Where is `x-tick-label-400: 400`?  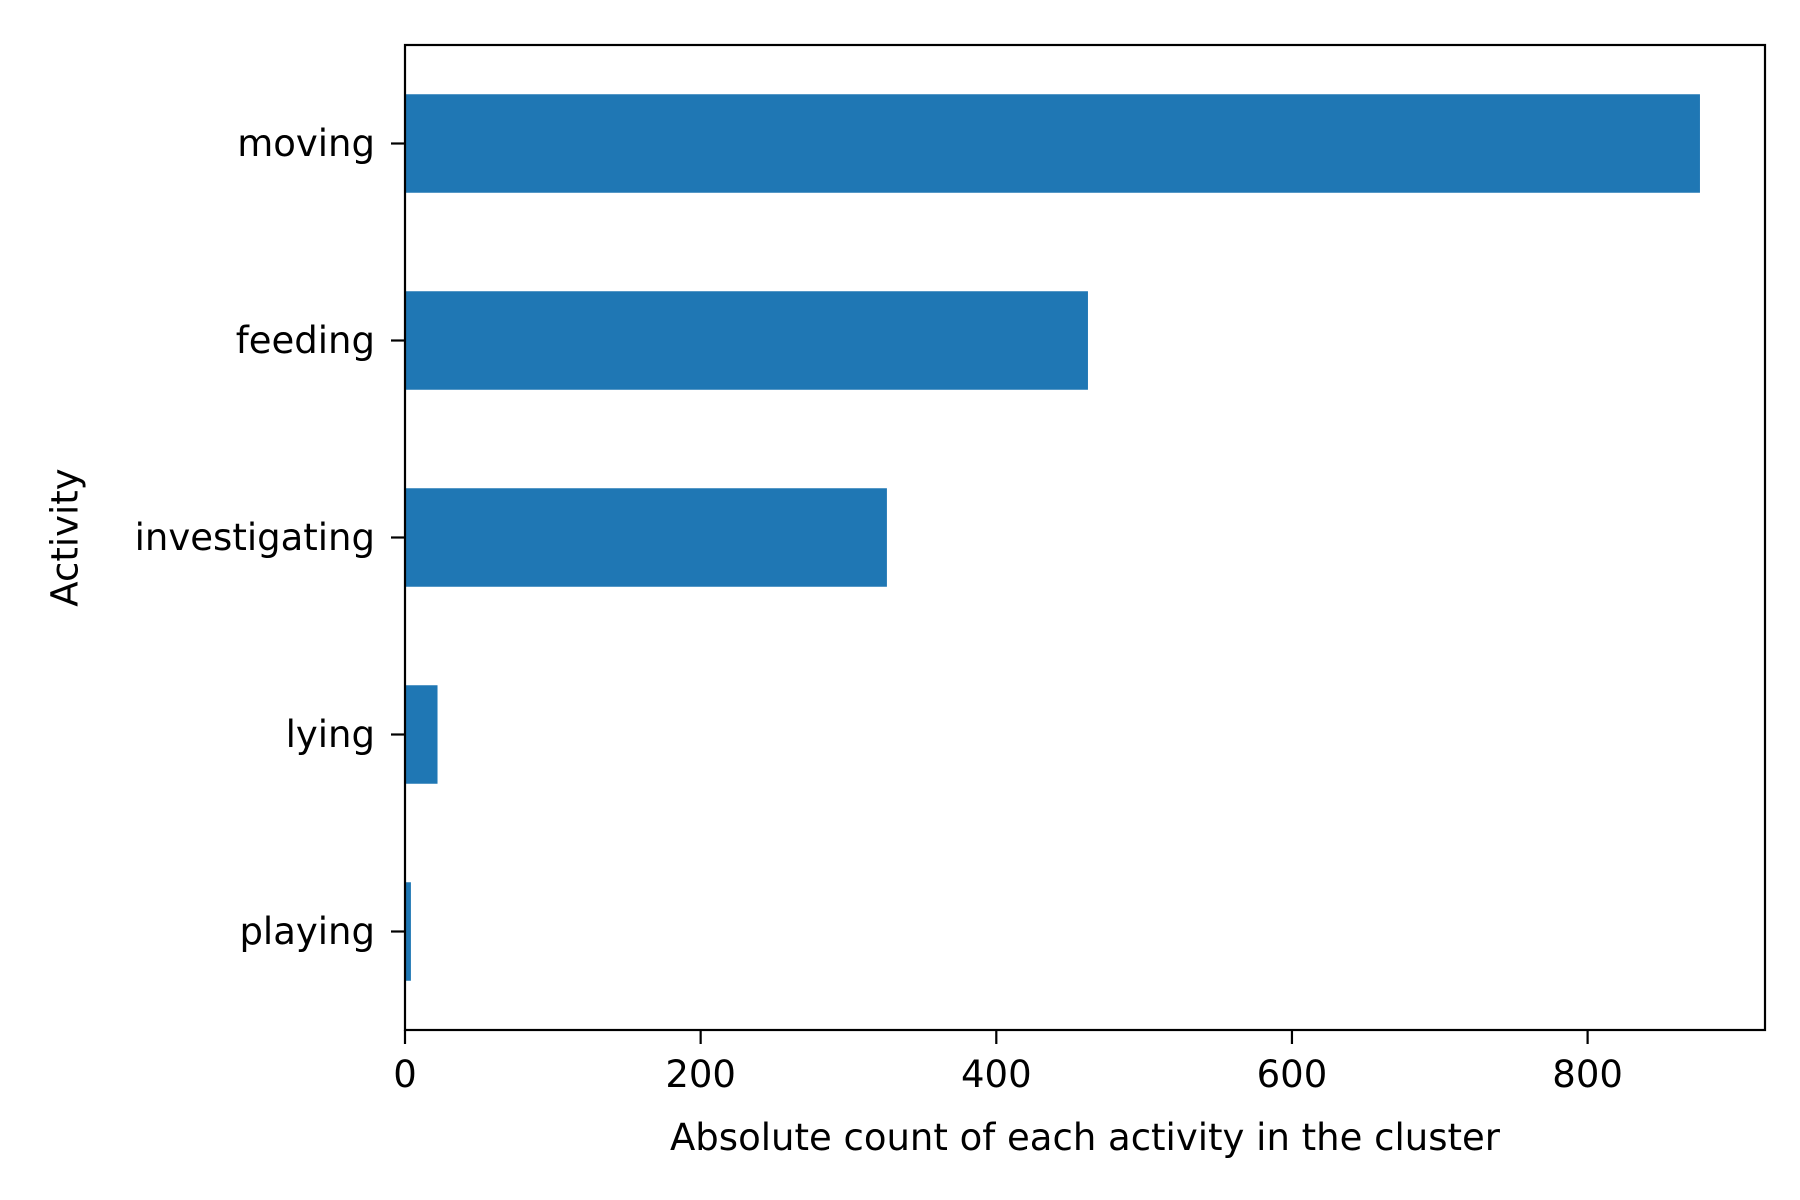 x-tick-label-400: 400 is located at coordinates (996, 1074).